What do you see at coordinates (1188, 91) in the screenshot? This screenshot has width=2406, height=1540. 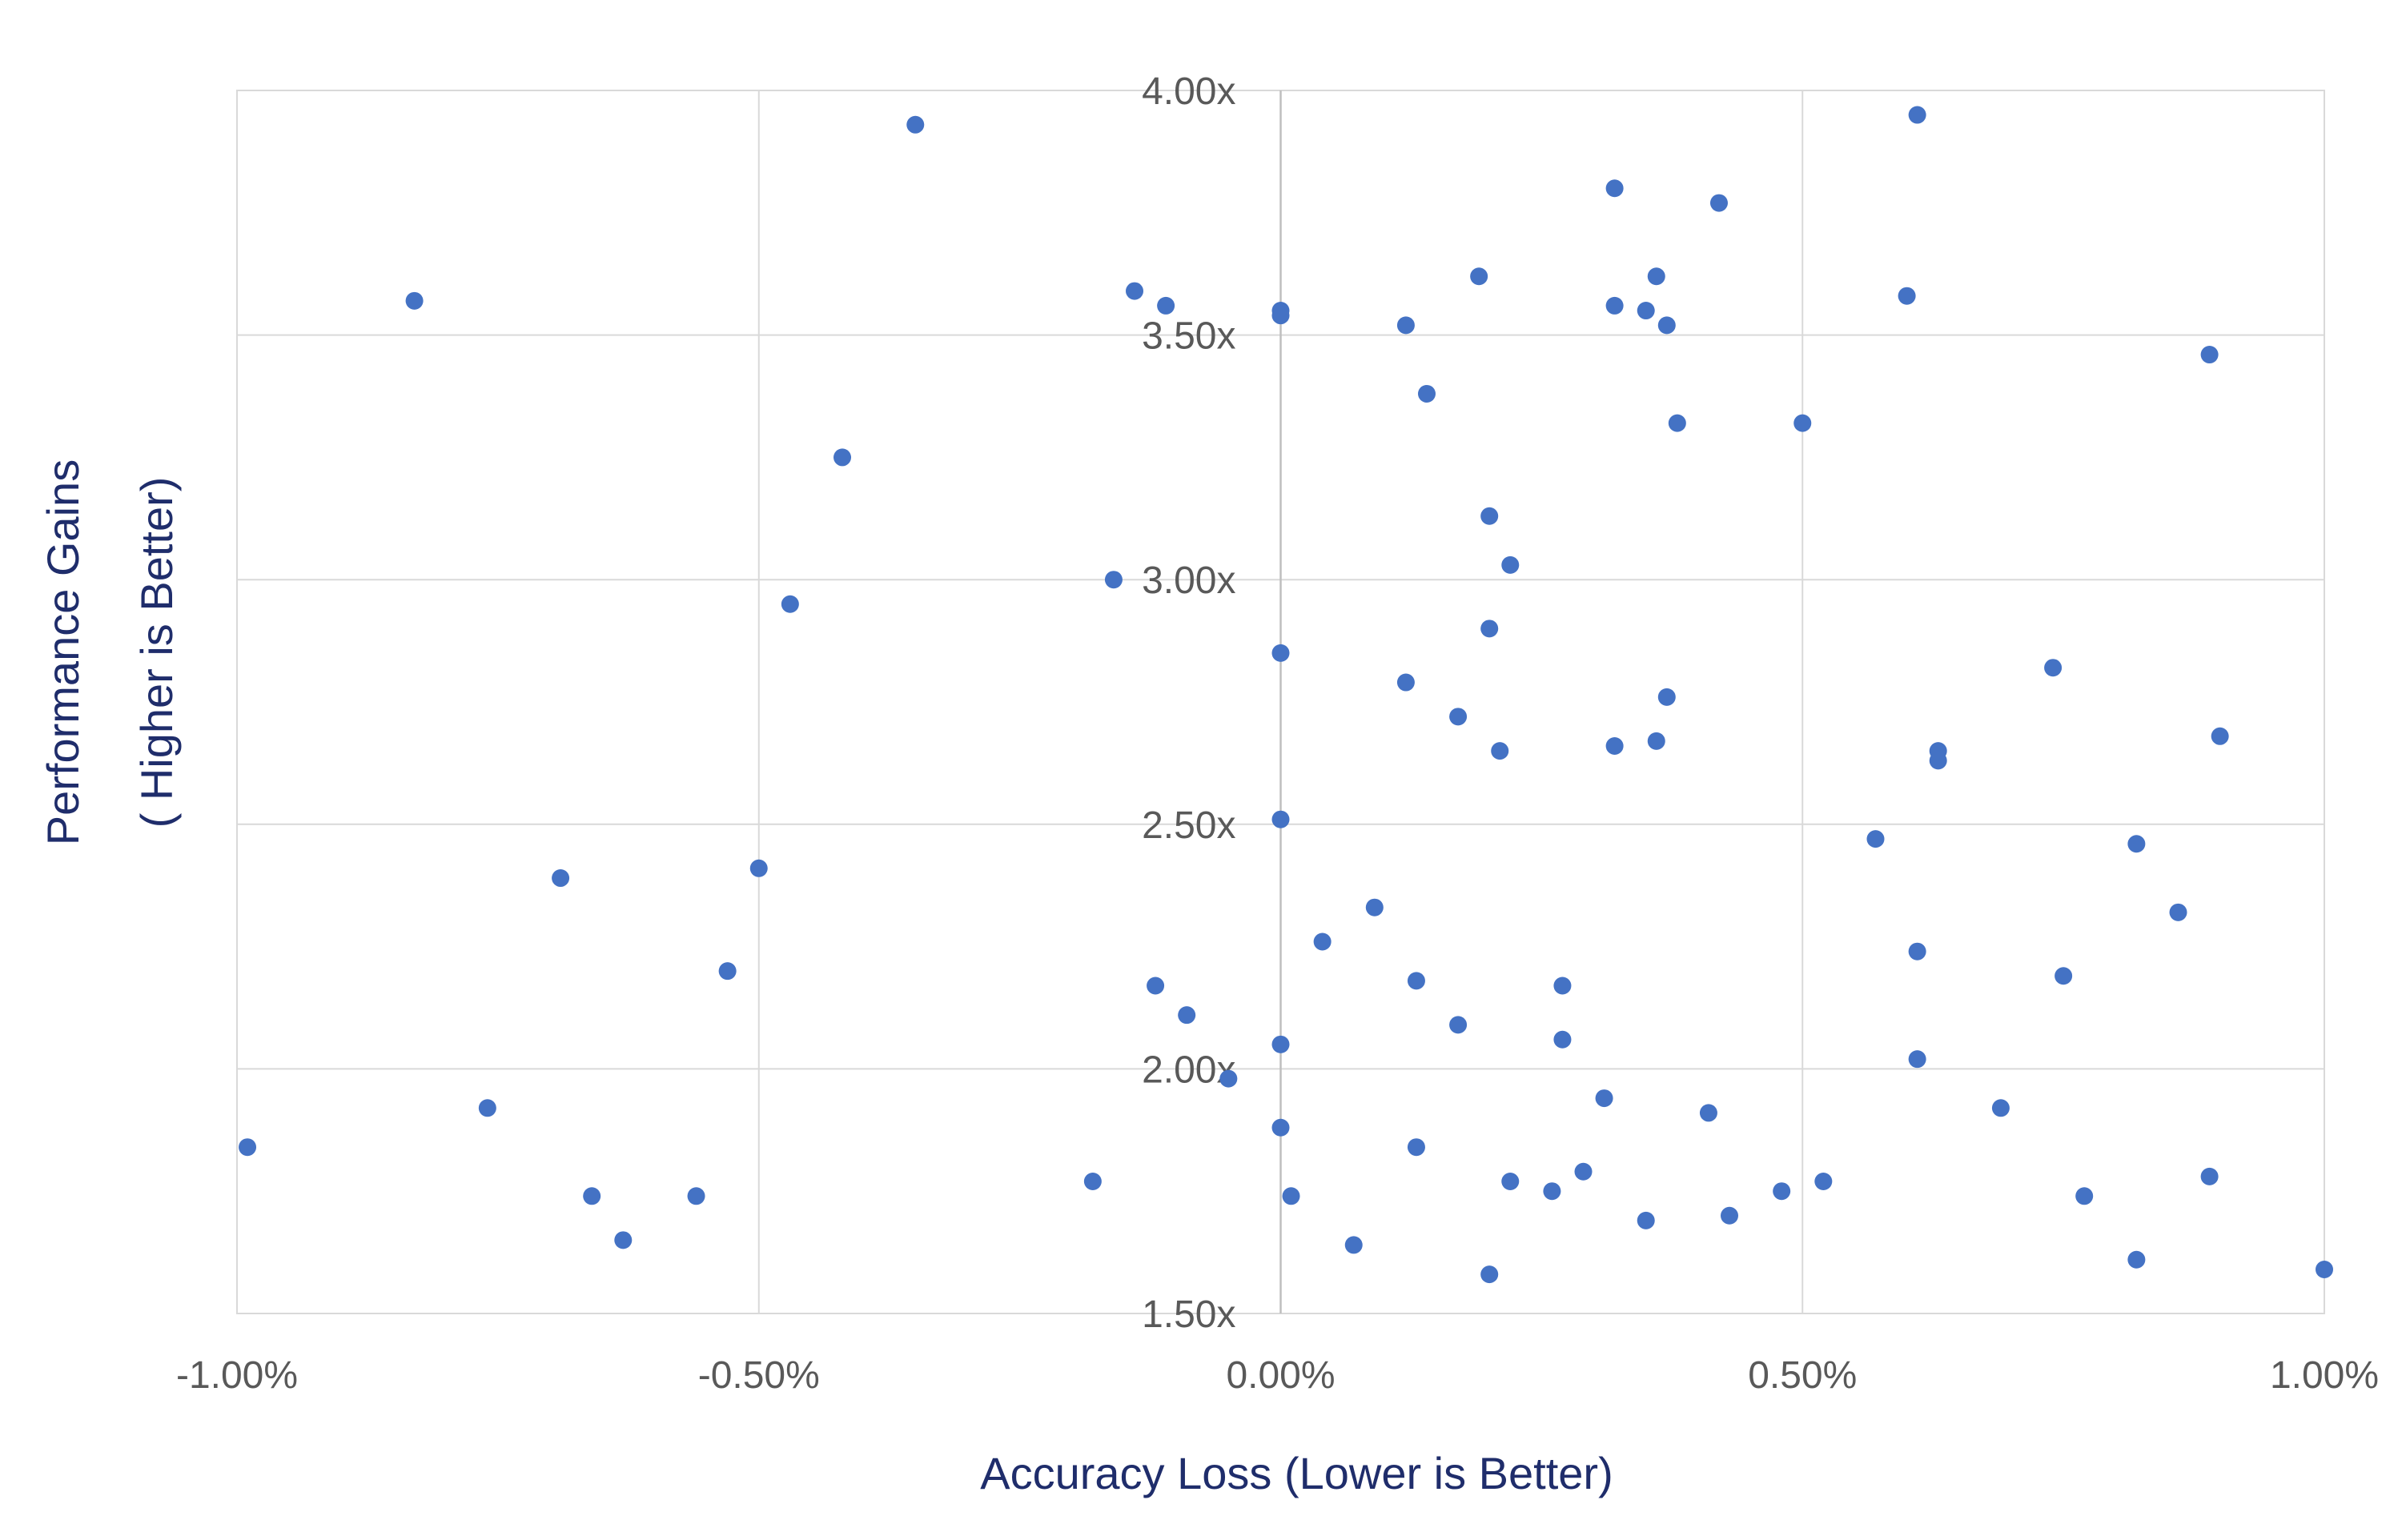 I see `y-tick-label: 4.00x` at bounding box center [1188, 91].